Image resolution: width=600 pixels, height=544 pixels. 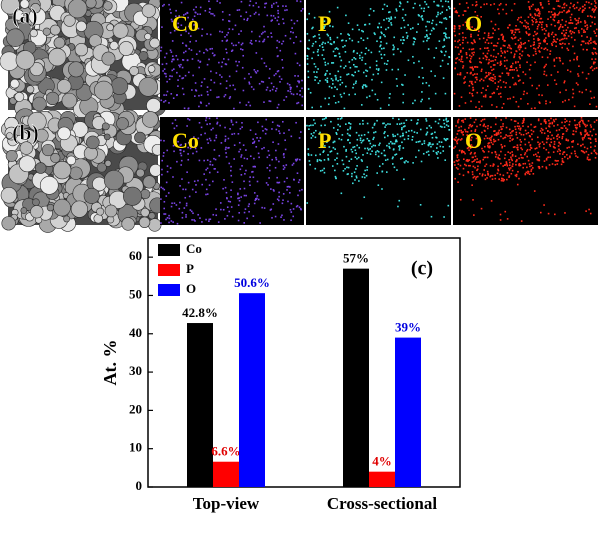 What do you see at coordinates (382, 461) in the screenshot?
I see `value-label: 4%` at bounding box center [382, 461].